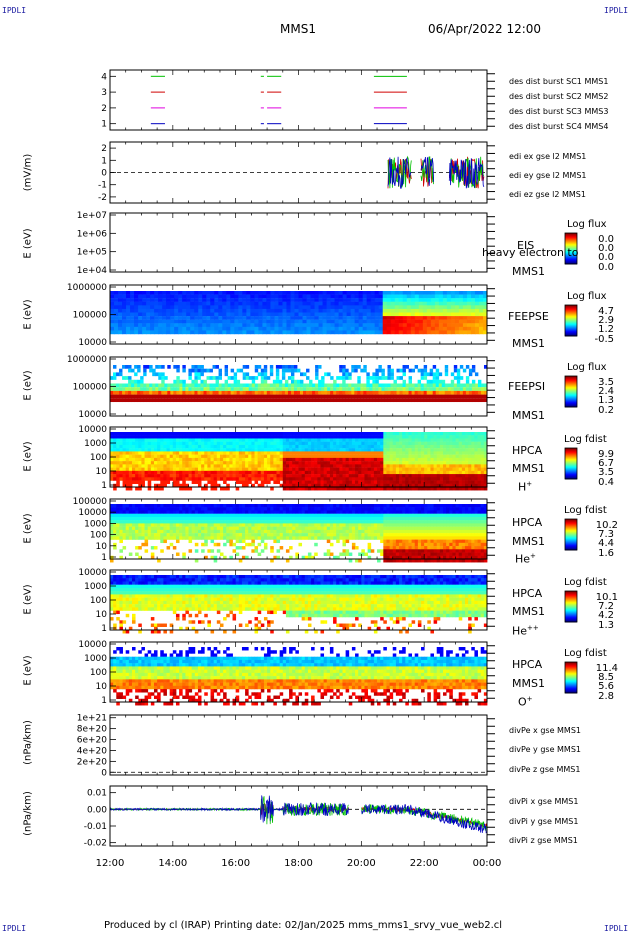  What do you see at coordinates (298, 100) in the screenshot?
I see `panel-frame` at bounding box center [298, 100].